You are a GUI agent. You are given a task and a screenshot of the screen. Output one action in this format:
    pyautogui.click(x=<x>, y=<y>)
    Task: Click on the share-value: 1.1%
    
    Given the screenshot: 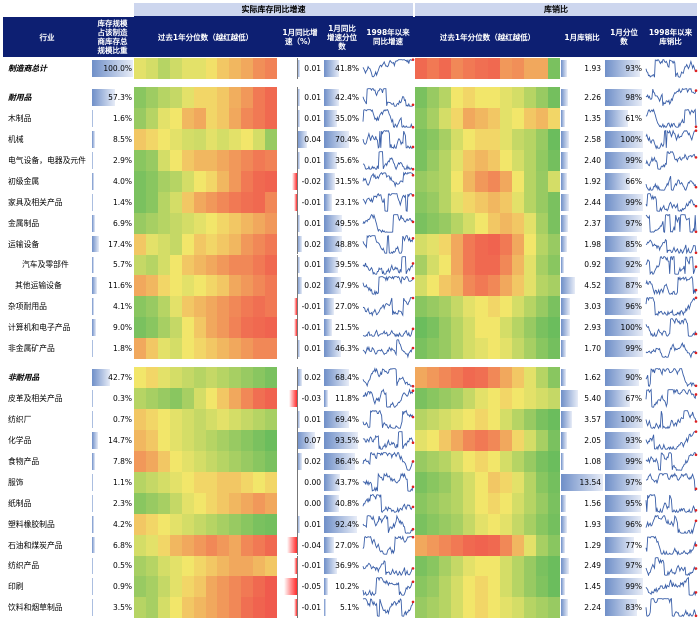 What is the action you would take?
    pyautogui.click(x=122, y=482)
    